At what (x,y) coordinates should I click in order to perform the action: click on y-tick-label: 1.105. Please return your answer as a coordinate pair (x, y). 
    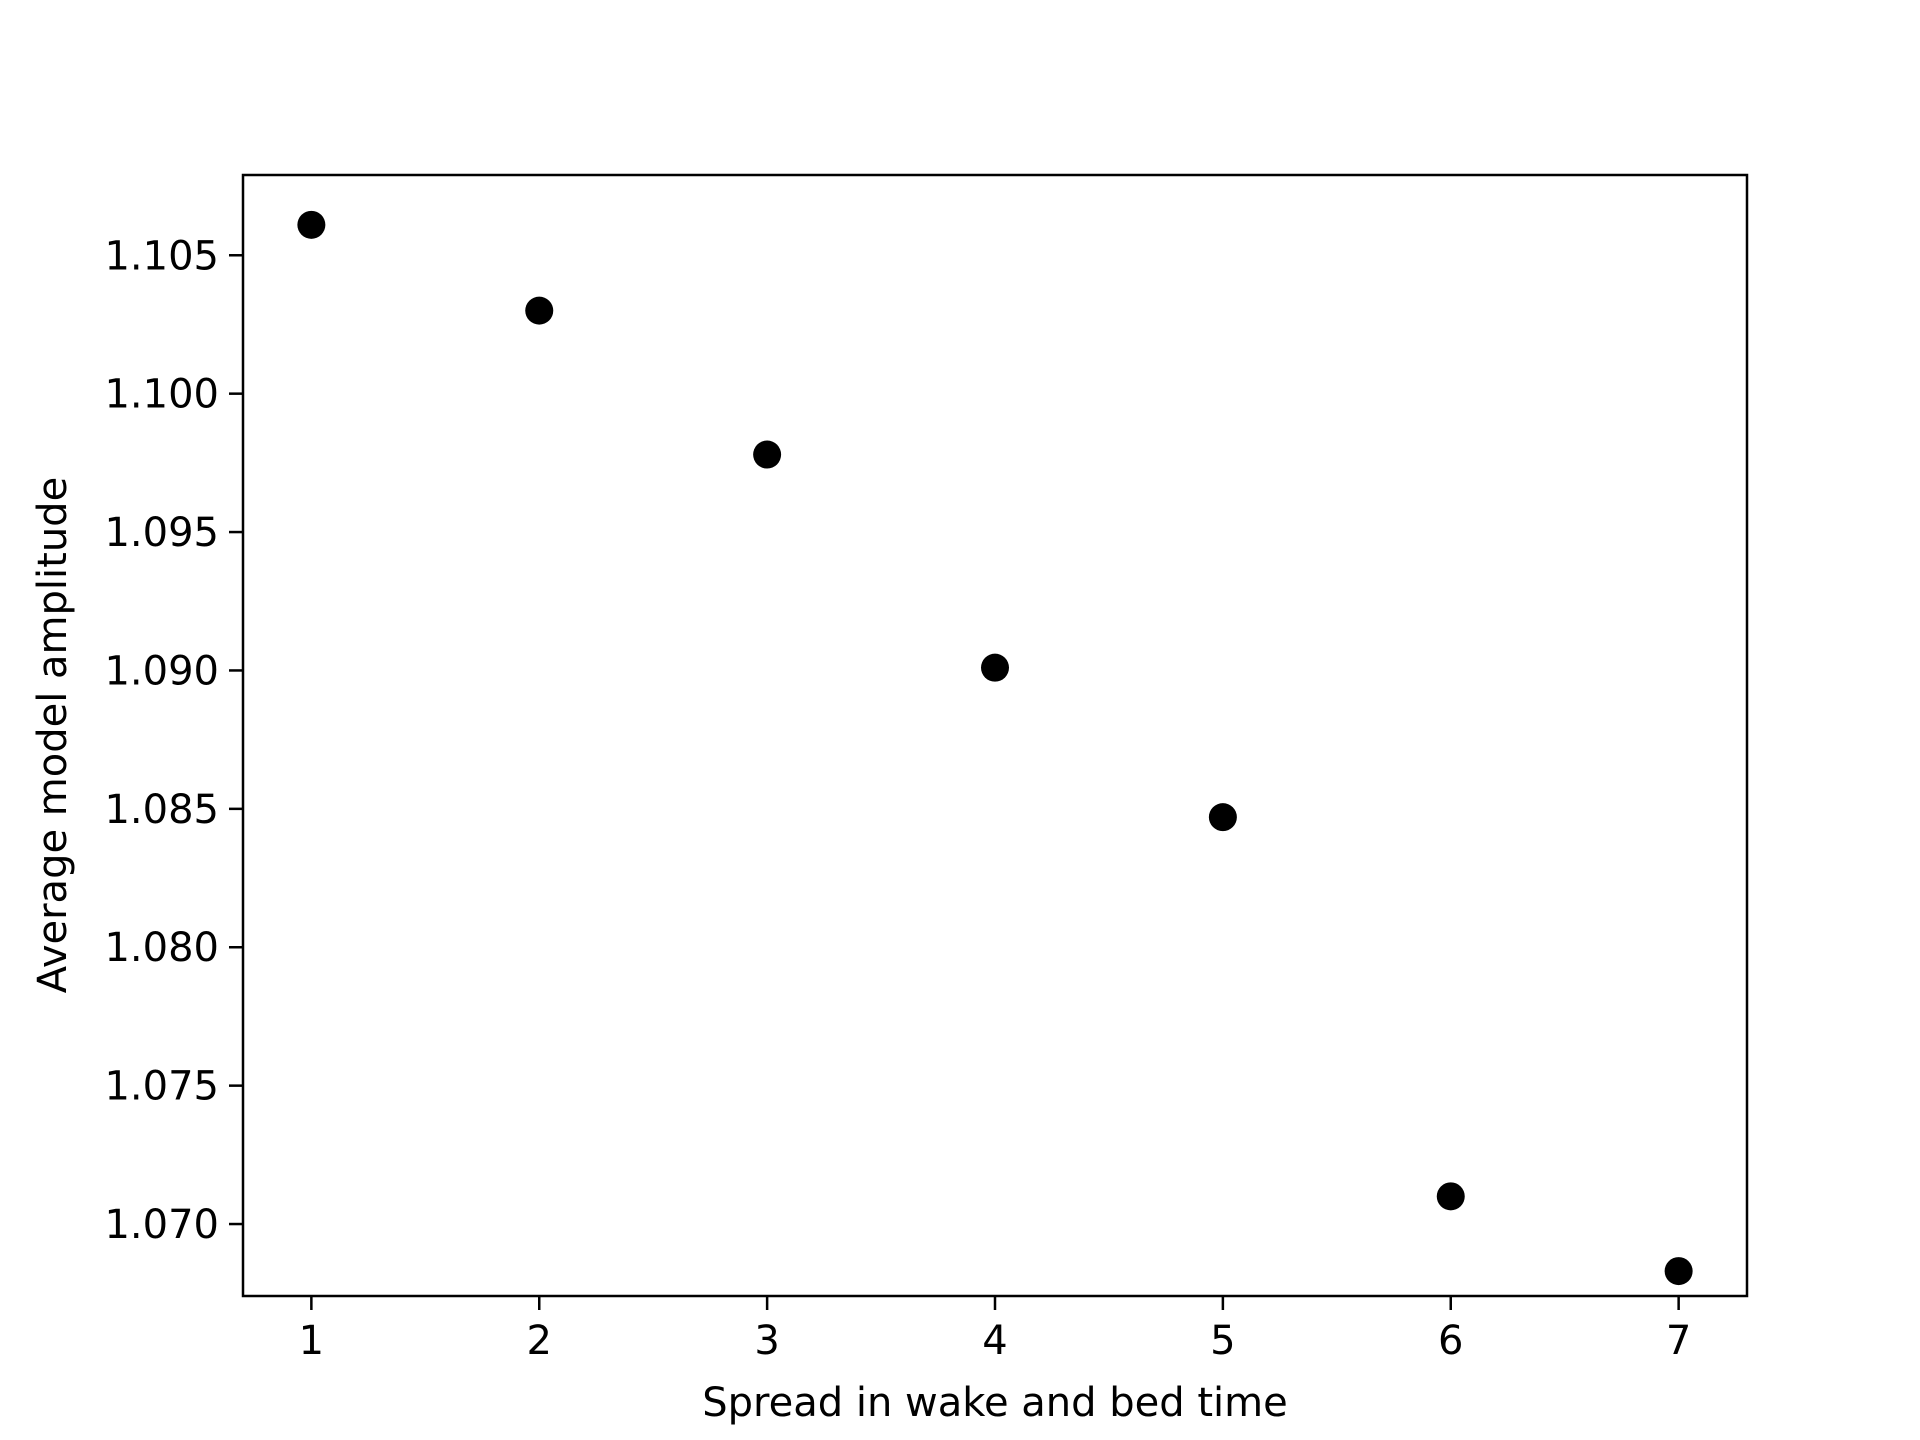
    Looking at the image, I should click on (161, 256).